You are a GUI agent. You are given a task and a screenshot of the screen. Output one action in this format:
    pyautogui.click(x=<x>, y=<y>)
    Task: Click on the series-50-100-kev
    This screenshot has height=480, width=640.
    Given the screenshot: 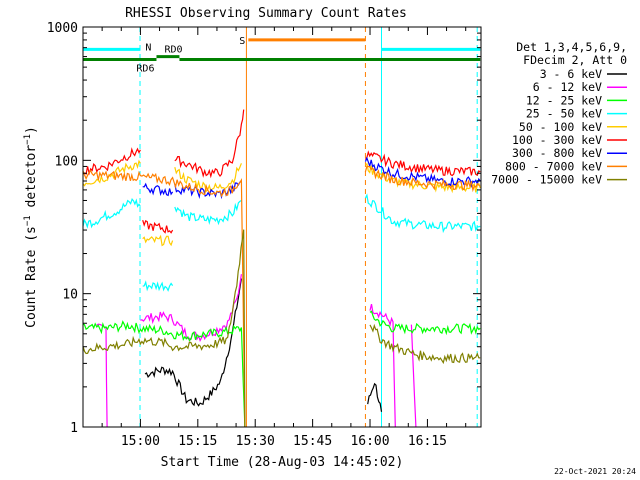 What is the action you would take?
    pyautogui.click(x=281, y=203)
    